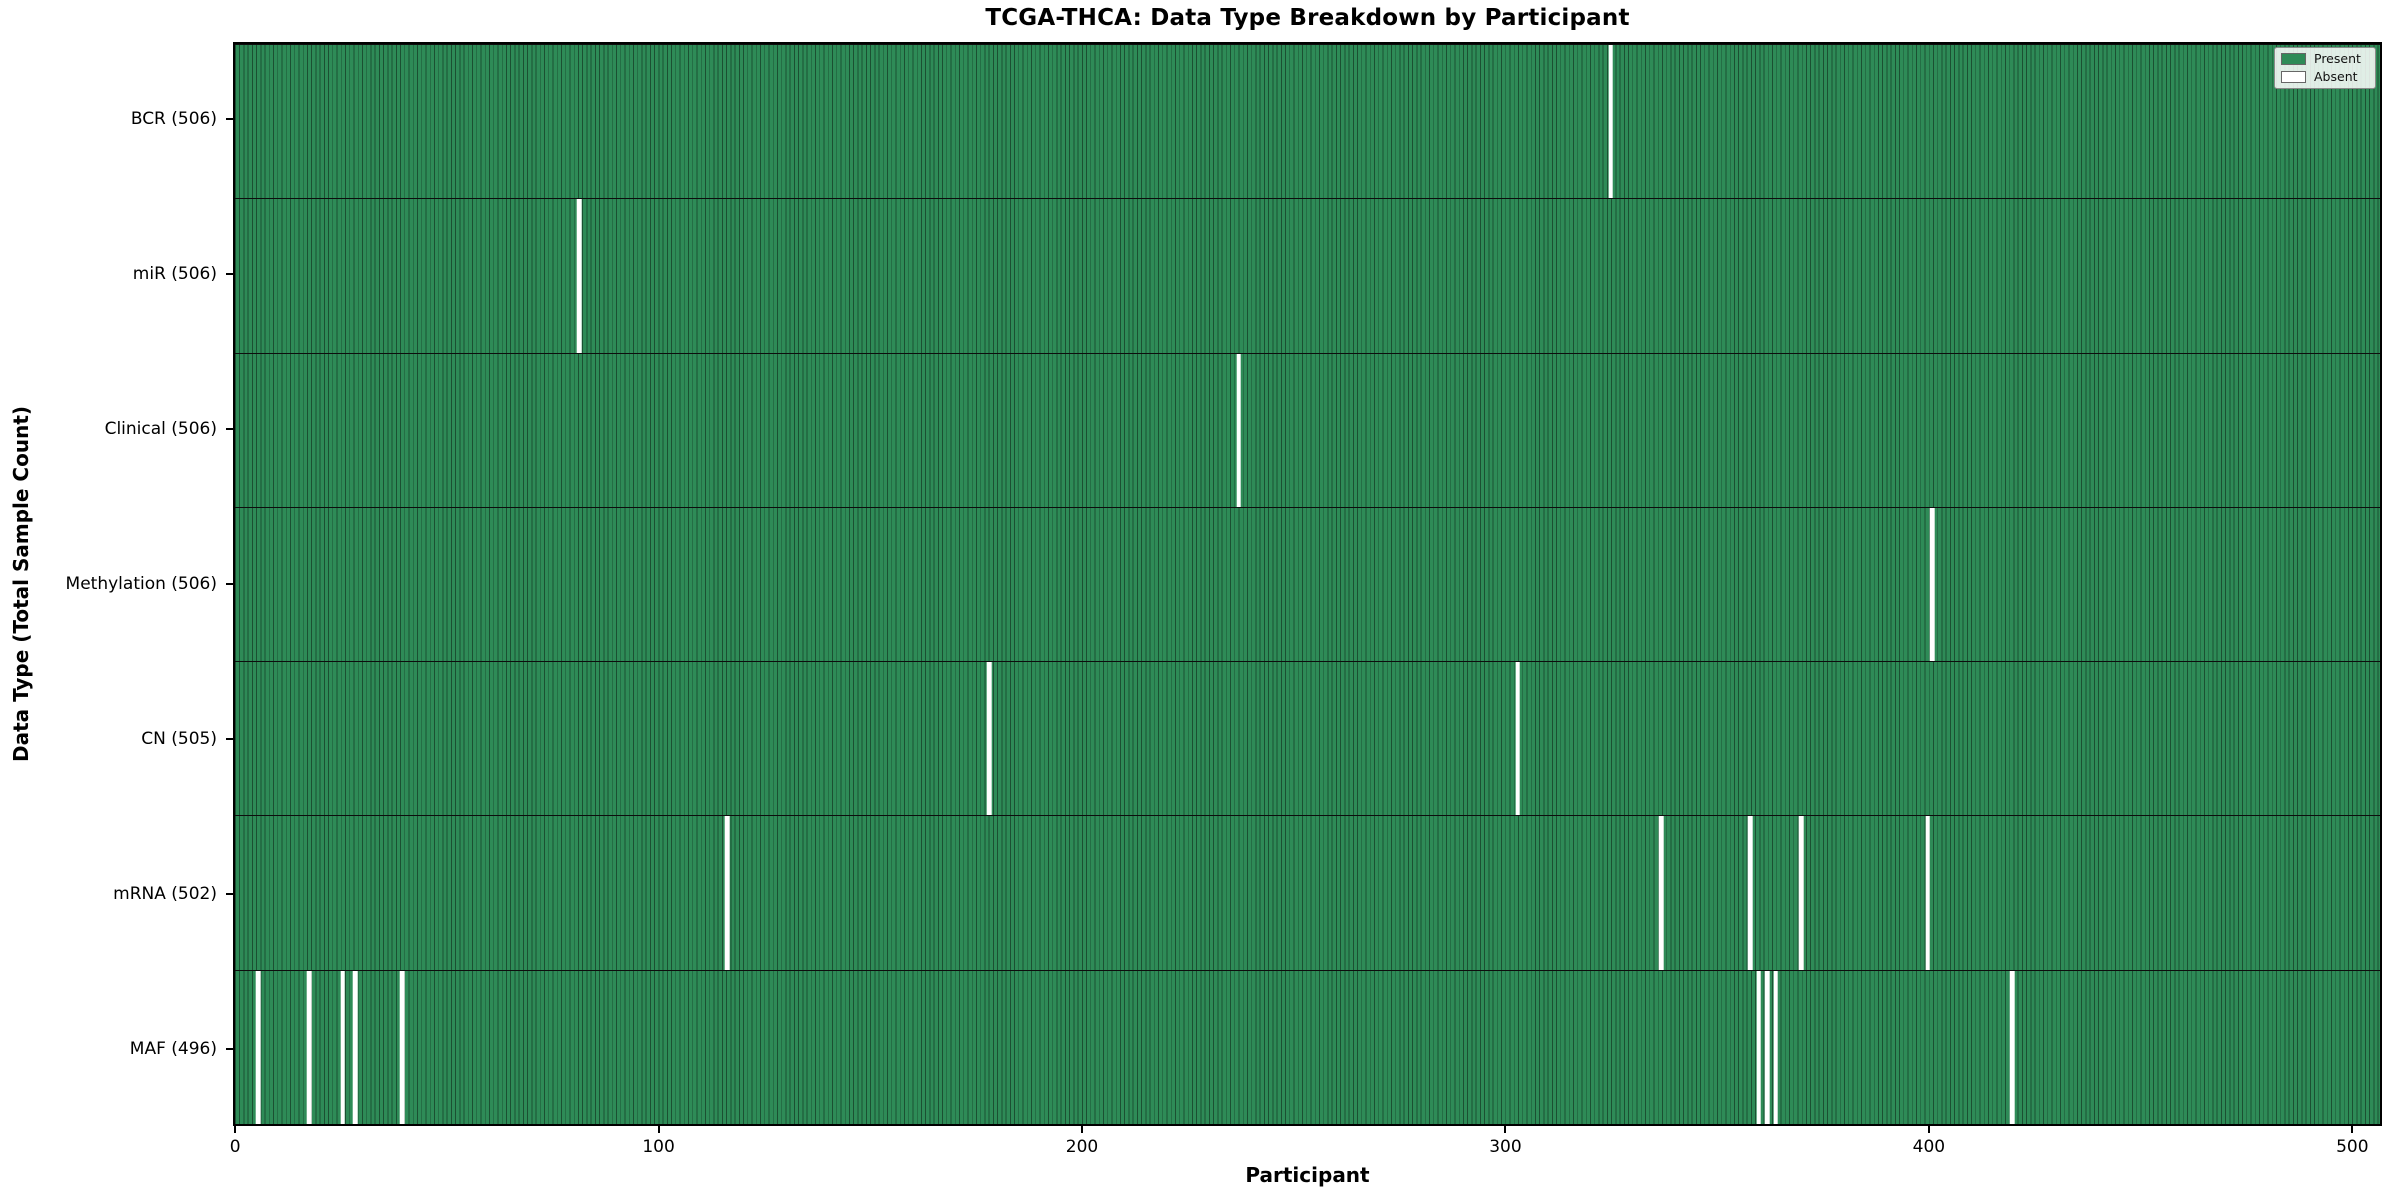 This screenshot has width=2400, height=1200. Describe the element at coordinates (160, 429) in the screenshot. I see `y-tick-label-clinical: Clinical (506)` at that location.